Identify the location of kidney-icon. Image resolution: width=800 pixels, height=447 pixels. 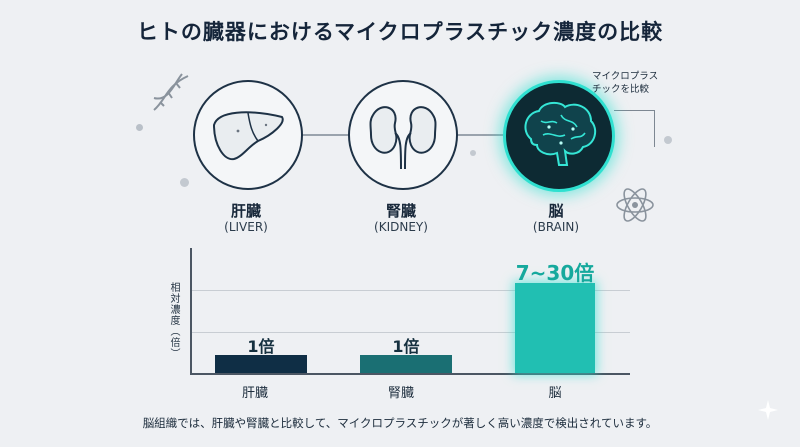
(403, 138).